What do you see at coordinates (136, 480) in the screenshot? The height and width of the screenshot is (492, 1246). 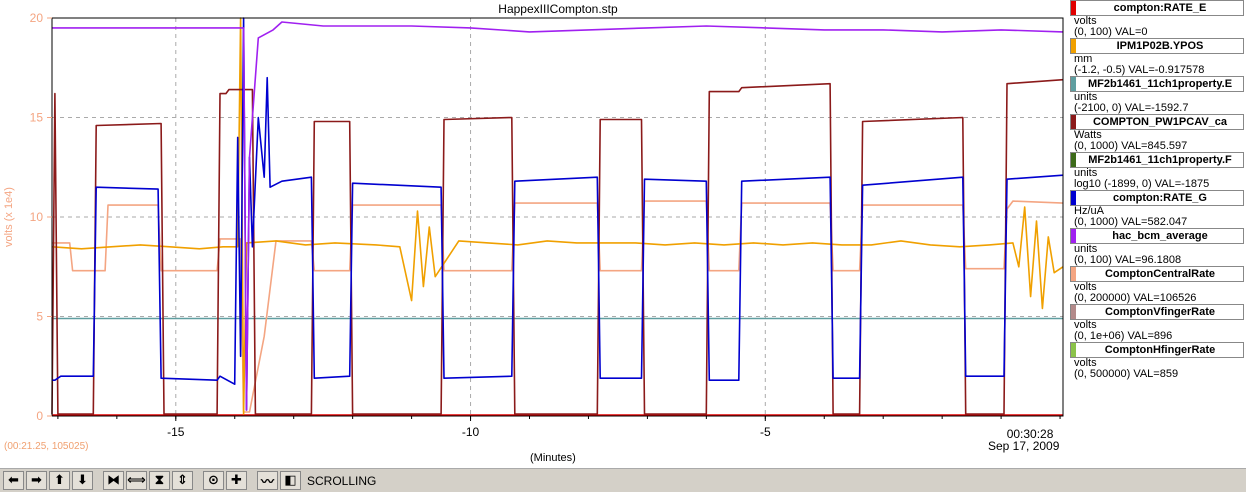 I see `zoom-out-x-button: ⟺` at bounding box center [136, 480].